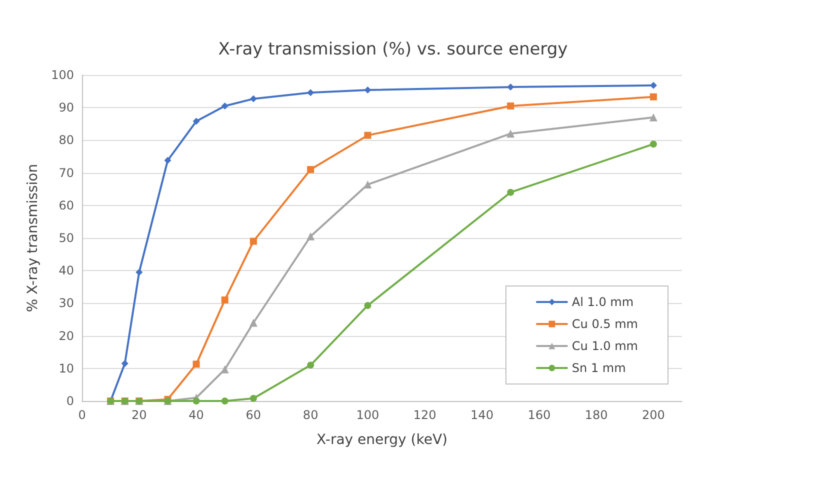 The image size is (816, 479). I want to click on x-tick-label: 100, so click(368, 415).